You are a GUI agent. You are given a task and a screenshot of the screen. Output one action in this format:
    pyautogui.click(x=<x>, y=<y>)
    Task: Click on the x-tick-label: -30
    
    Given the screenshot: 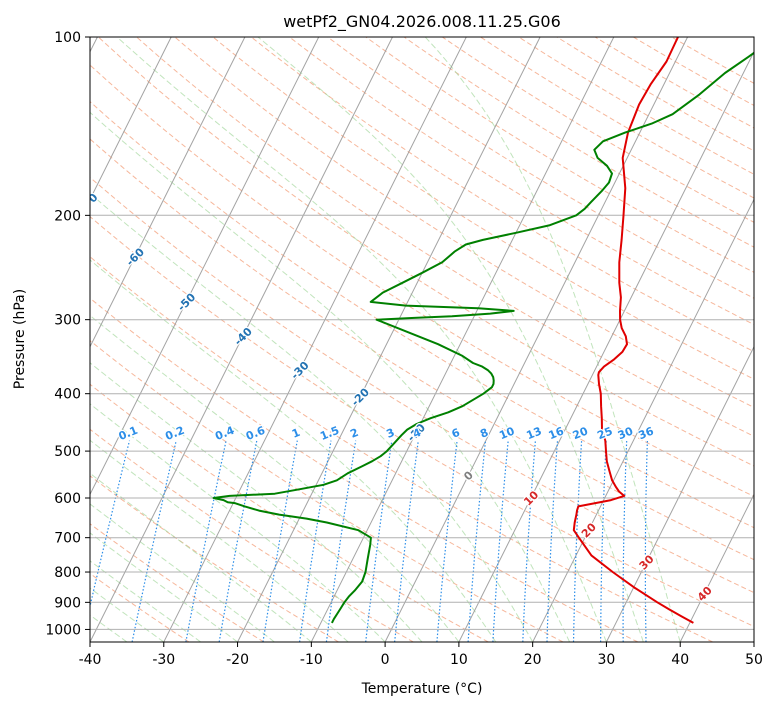 What is the action you would take?
    pyautogui.click(x=163, y=660)
    